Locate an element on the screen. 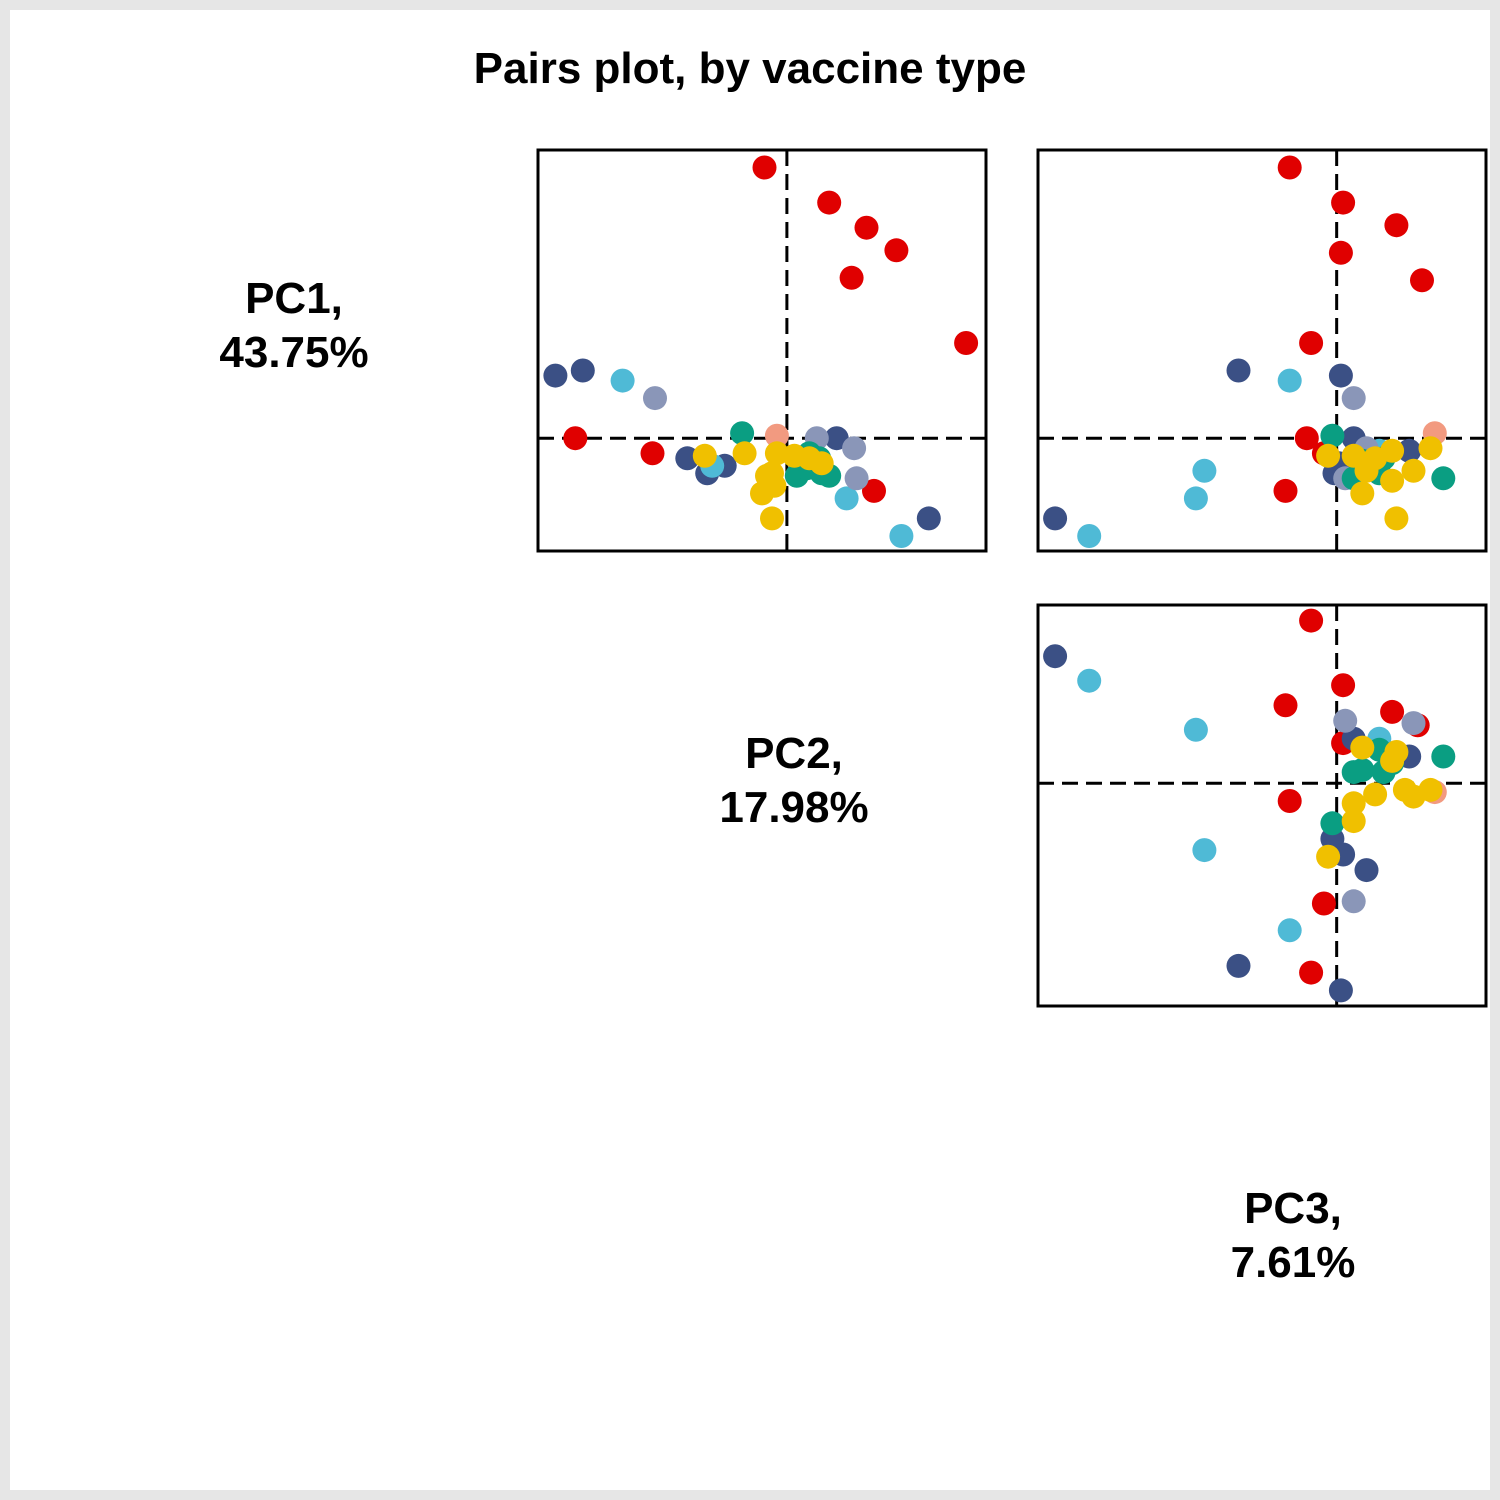  diagonal-label-pc1: PC1, 43.75% is located at coordinates (294, 326).